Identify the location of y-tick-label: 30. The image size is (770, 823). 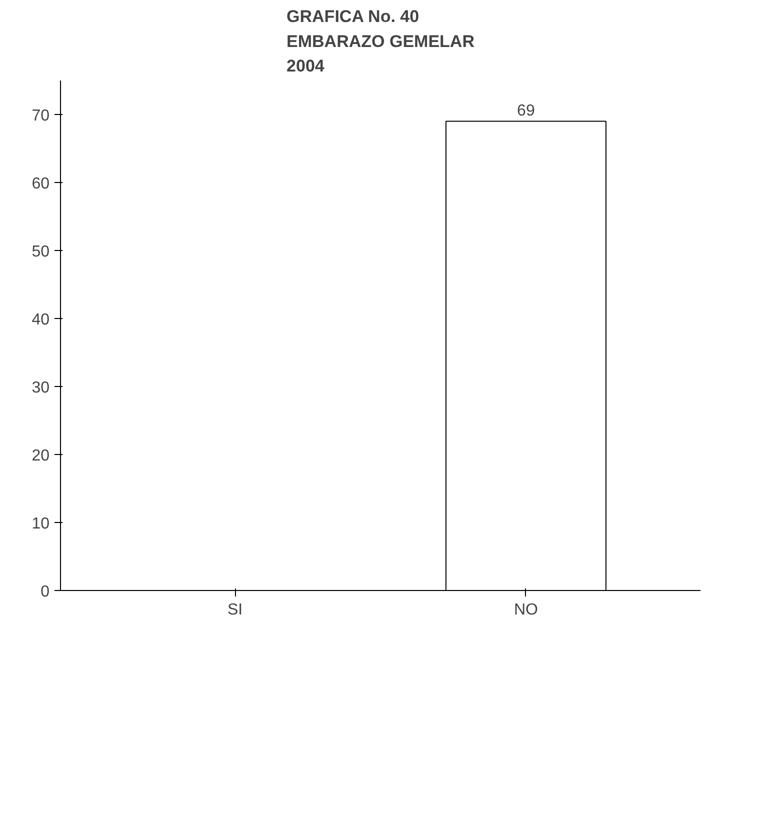
(41, 388).